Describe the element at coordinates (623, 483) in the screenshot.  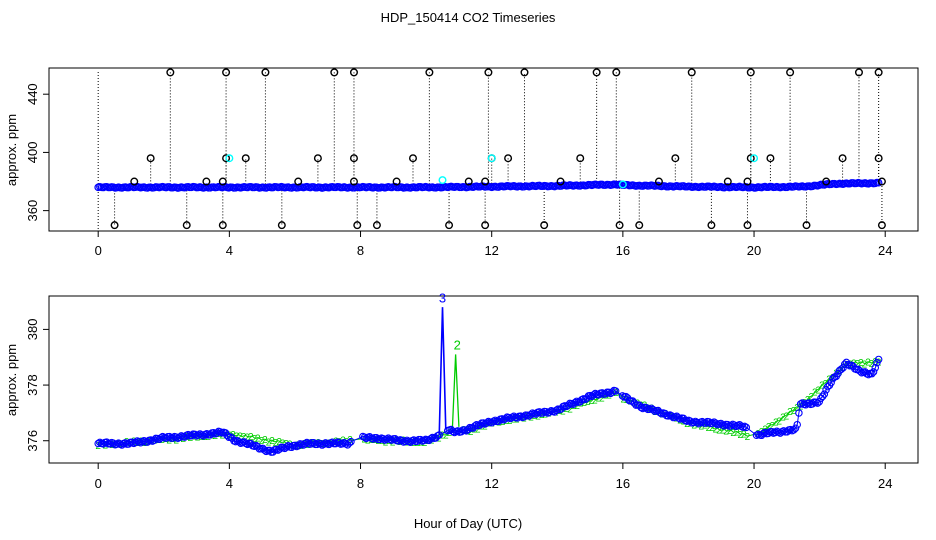
I see `bottom-x-tick-label: 16` at that location.